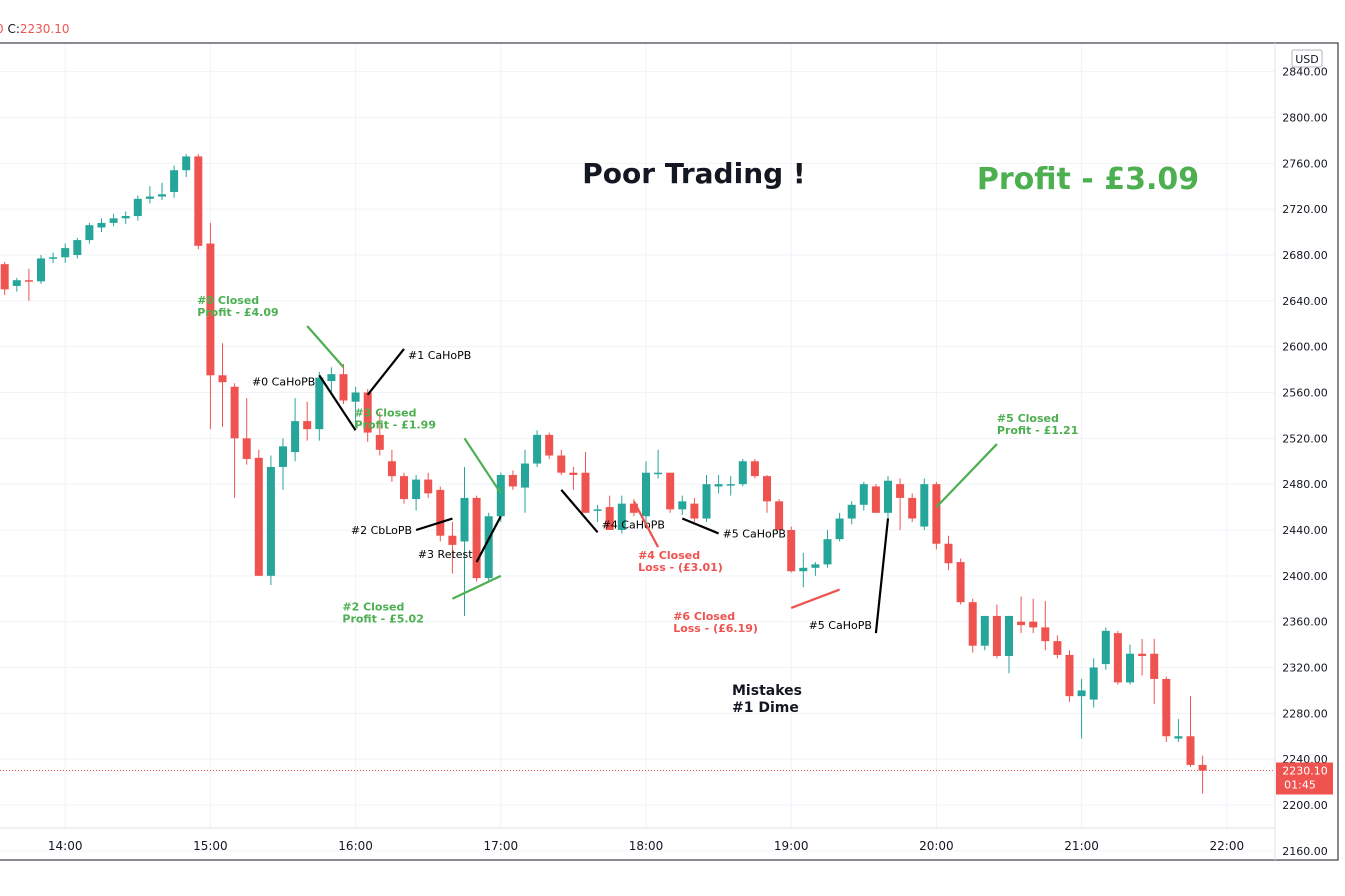 The width and height of the screenshot is (1345, 896). What do you see at coordinates (1305, 163) in the screenshot?
I see `price-tick-label: 2760.00` at bounding box center [1305, 163].